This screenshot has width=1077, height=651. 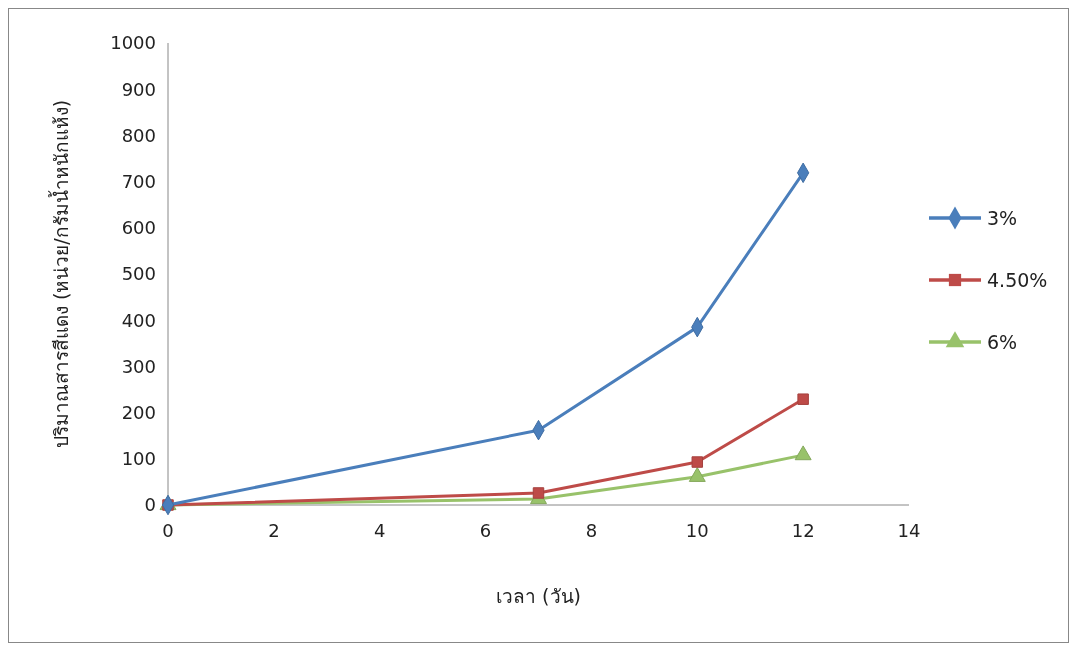 I want to click on y-tick-label: 700, so click(x=138, y=181).